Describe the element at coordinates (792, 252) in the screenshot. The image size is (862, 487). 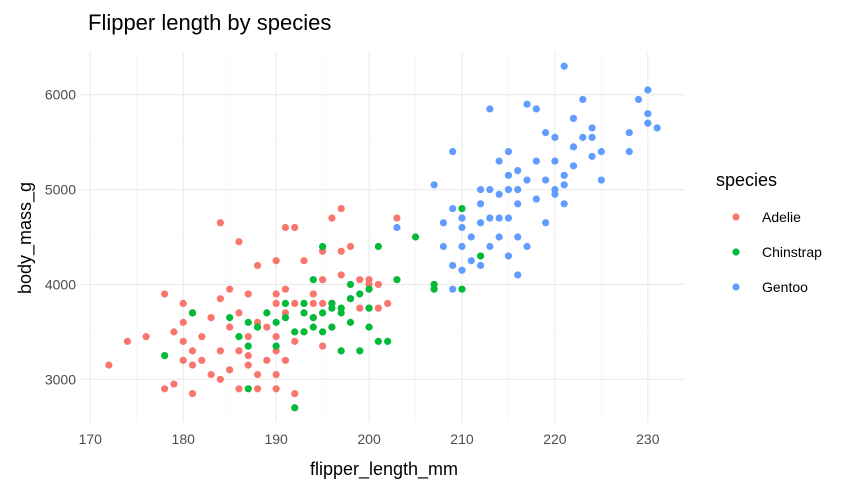
I see `legend-label-chinstrap: Chinstrap` at that location.